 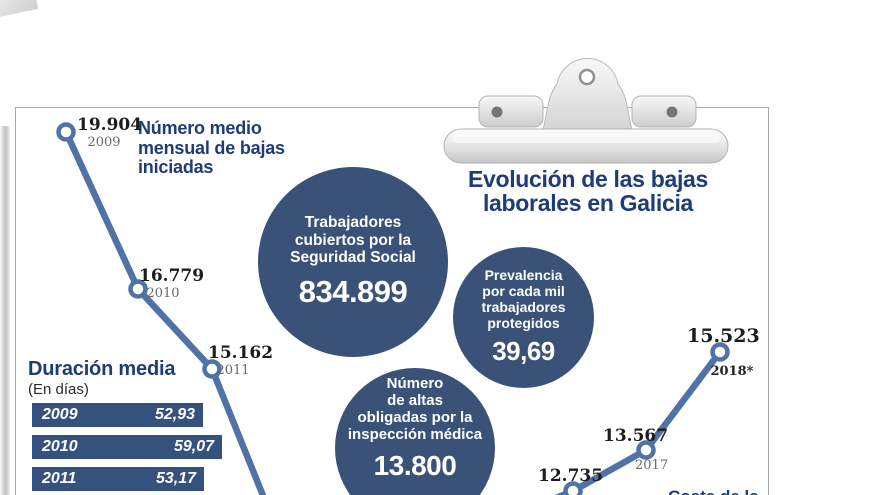 I want to click on duration-chart-title: Duración media, so click(x=102, y=369).